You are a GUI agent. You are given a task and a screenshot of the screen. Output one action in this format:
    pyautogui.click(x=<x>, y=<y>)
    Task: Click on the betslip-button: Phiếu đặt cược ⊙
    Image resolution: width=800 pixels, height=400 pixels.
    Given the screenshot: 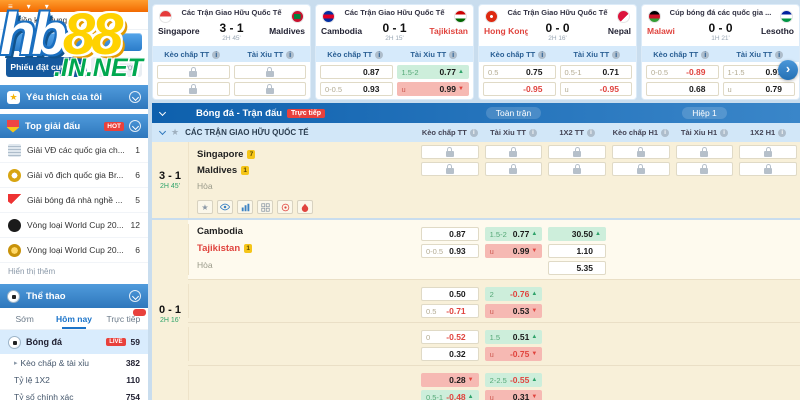 What is the action you would take?
    pyautogui.click(x=47, y=67)
    